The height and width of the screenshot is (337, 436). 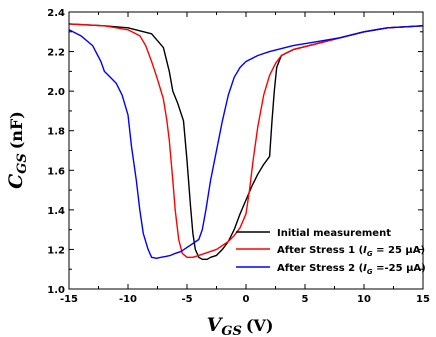 What do you see at coordinates (56, 290) in the screenshot?
I see `y-tick-label: 1.0` at bounding box center [56, 290].